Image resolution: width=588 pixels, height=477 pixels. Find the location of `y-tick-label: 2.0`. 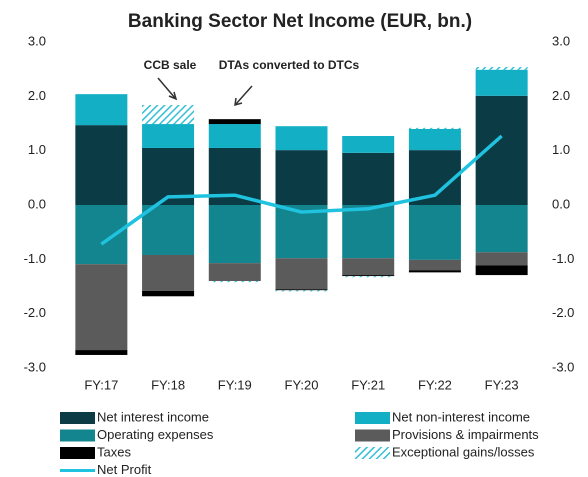

y-tick-label: 2.0 is located at coordinates (37, 95).